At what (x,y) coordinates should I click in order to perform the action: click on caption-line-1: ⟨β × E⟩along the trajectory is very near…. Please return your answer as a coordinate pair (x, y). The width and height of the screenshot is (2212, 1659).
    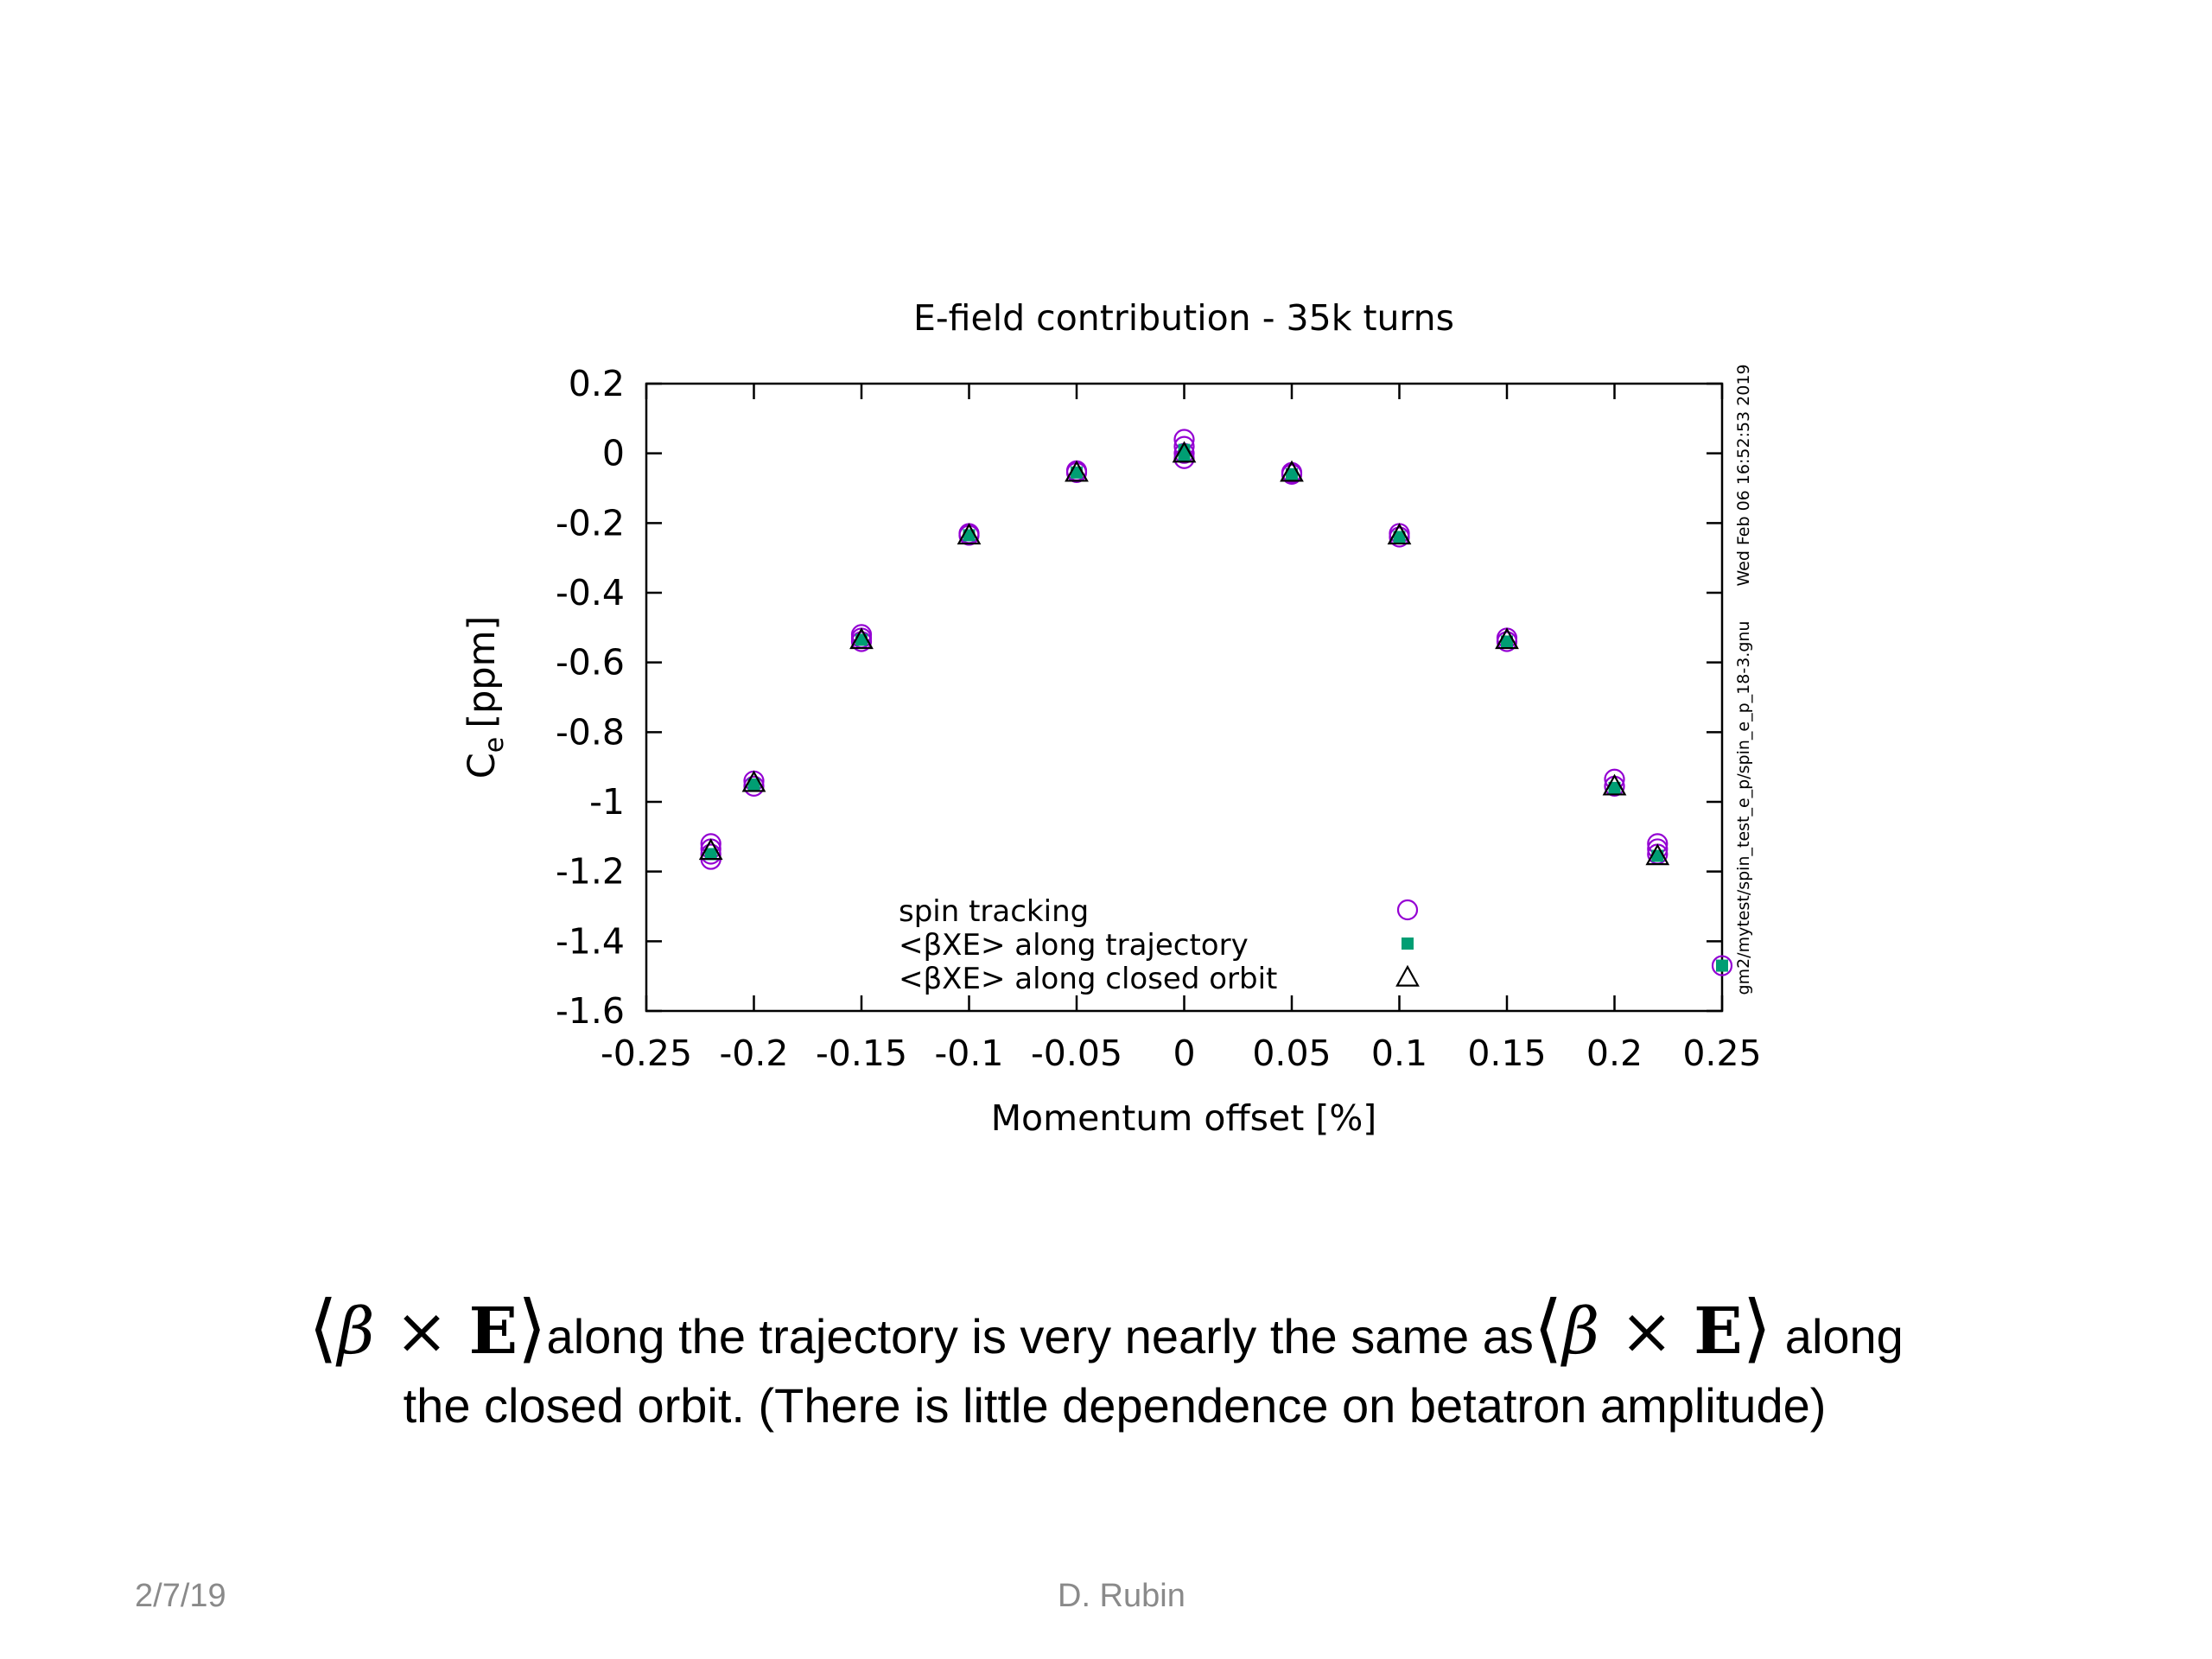
    Looking at the image, I should click on (1106, 1328).